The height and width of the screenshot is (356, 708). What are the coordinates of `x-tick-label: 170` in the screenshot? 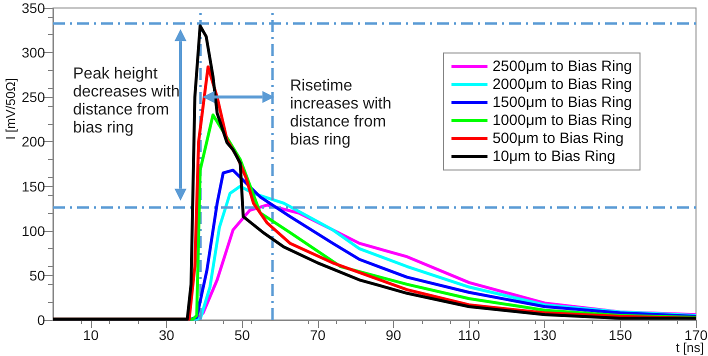 It's located at (696, 335).